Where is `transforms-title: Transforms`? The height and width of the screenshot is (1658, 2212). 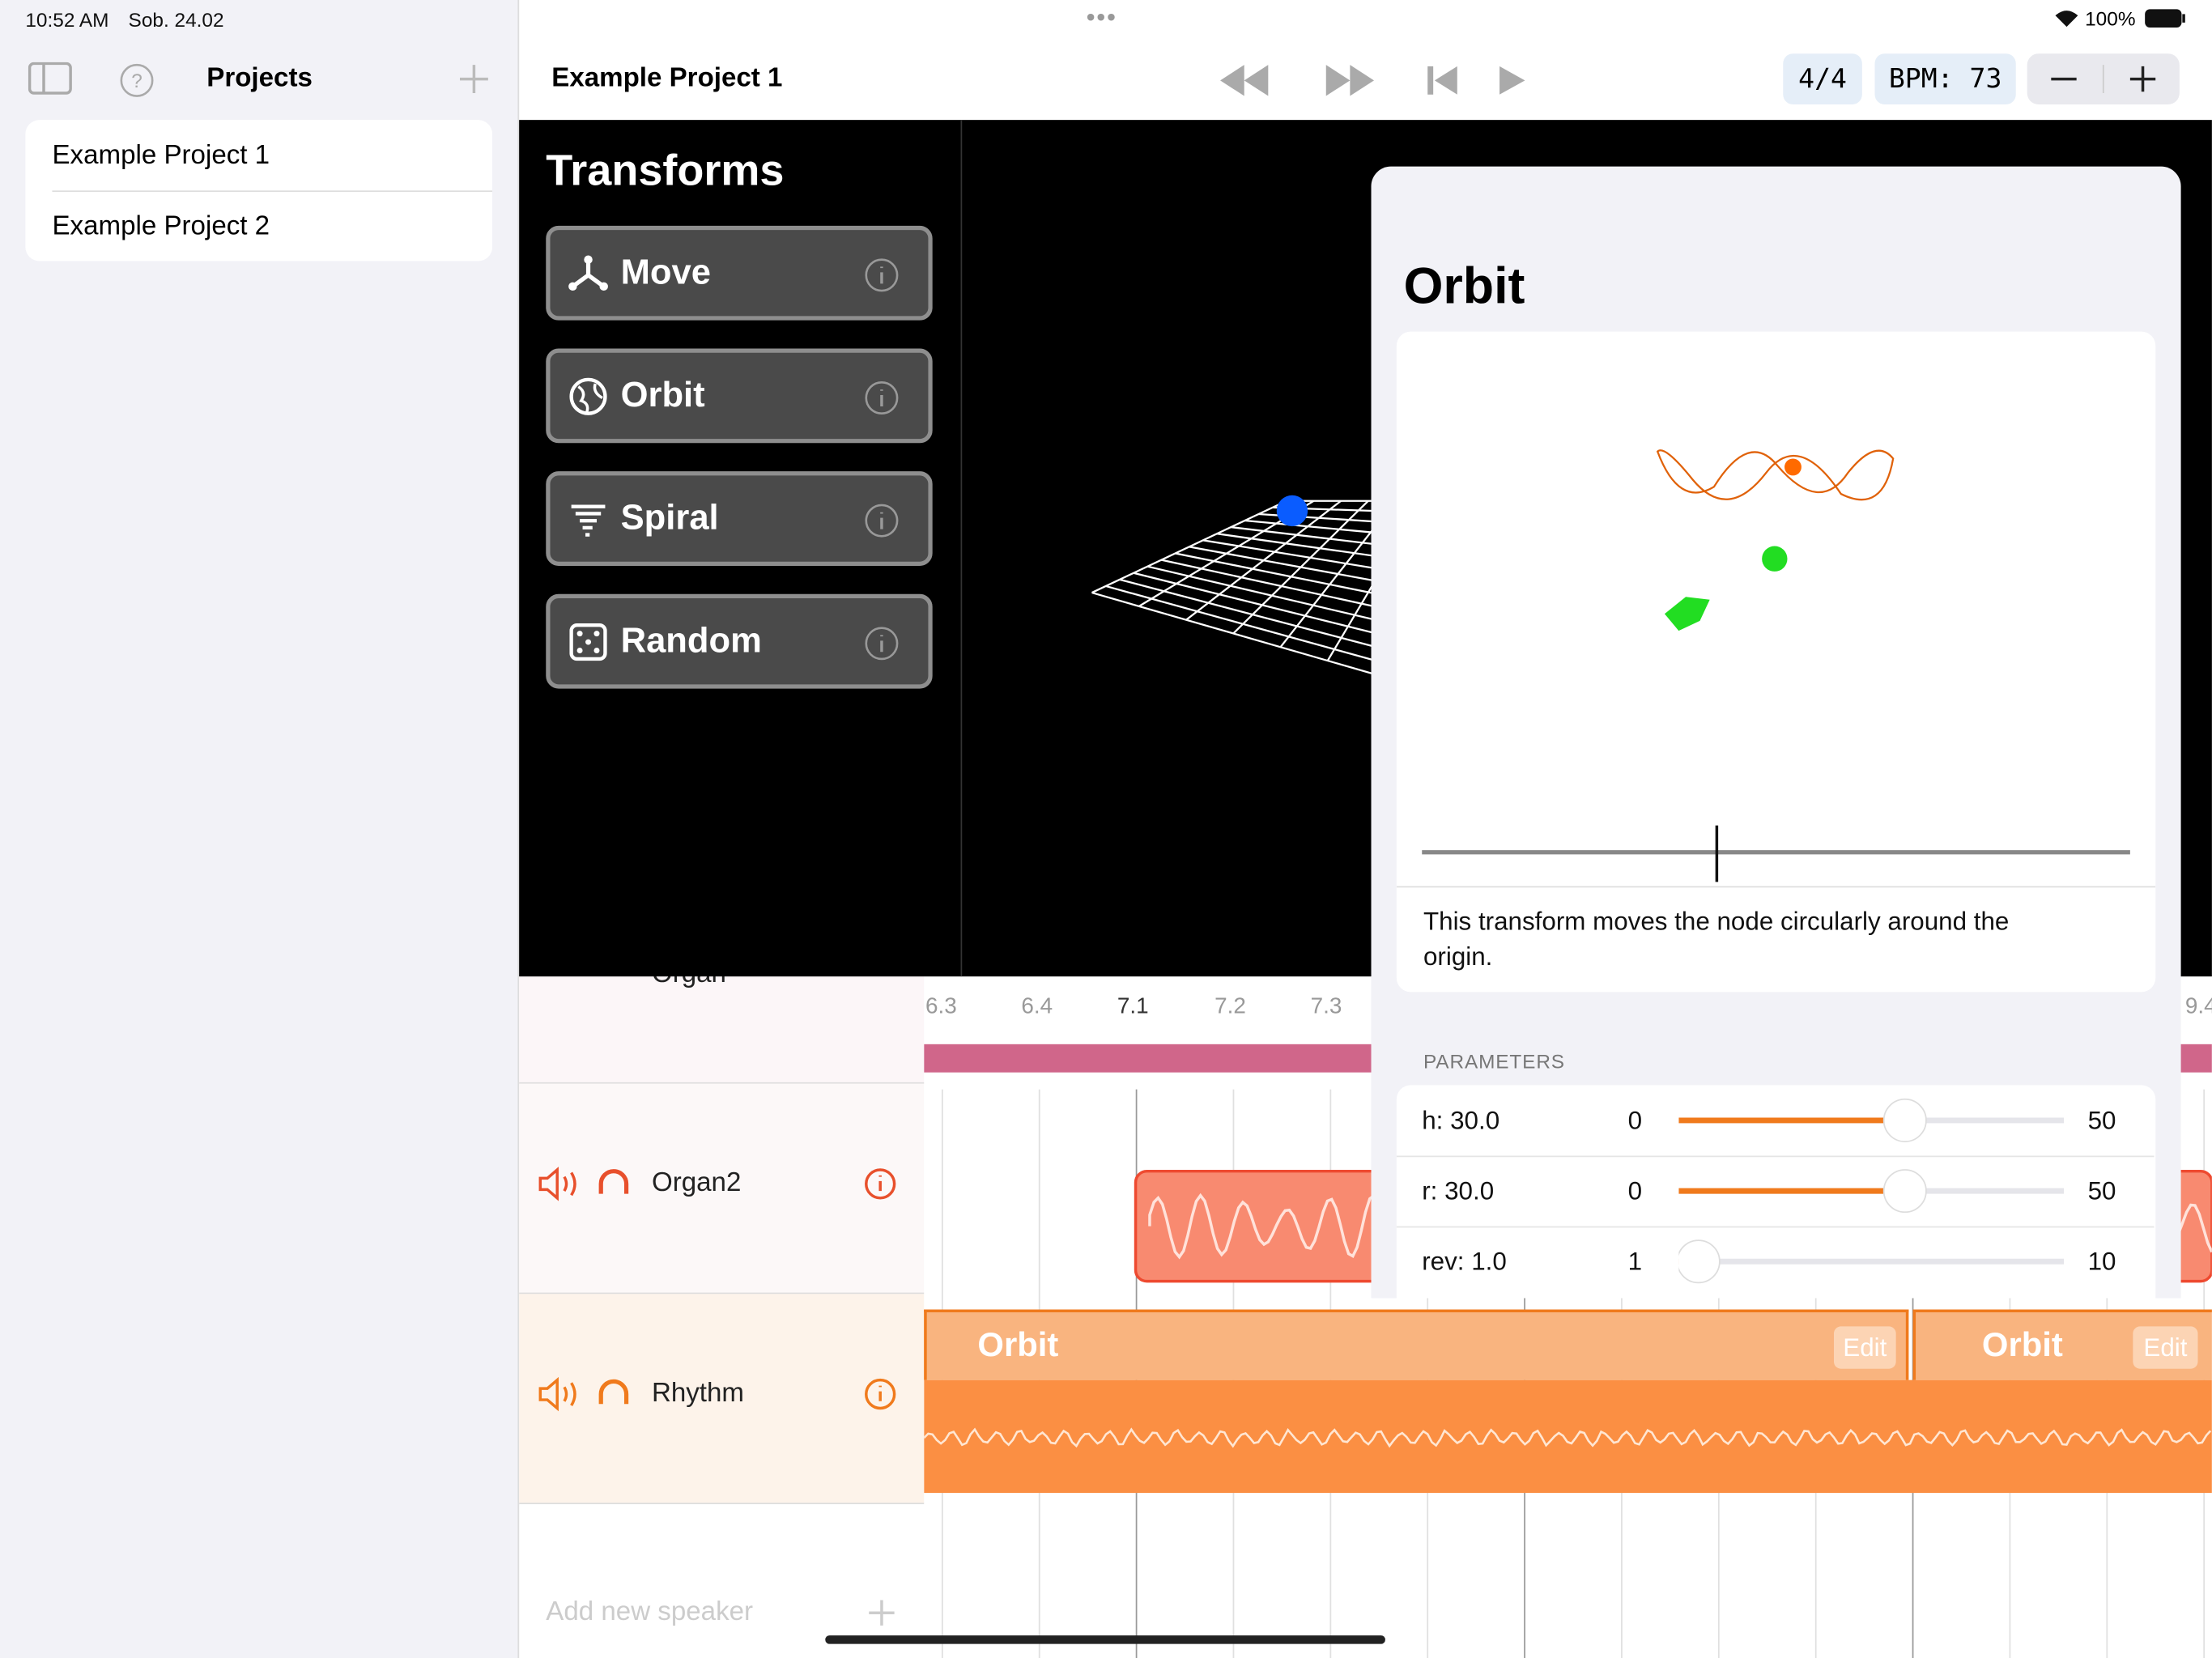 transforms-title: Transforms is located at coordinates (665, 170).